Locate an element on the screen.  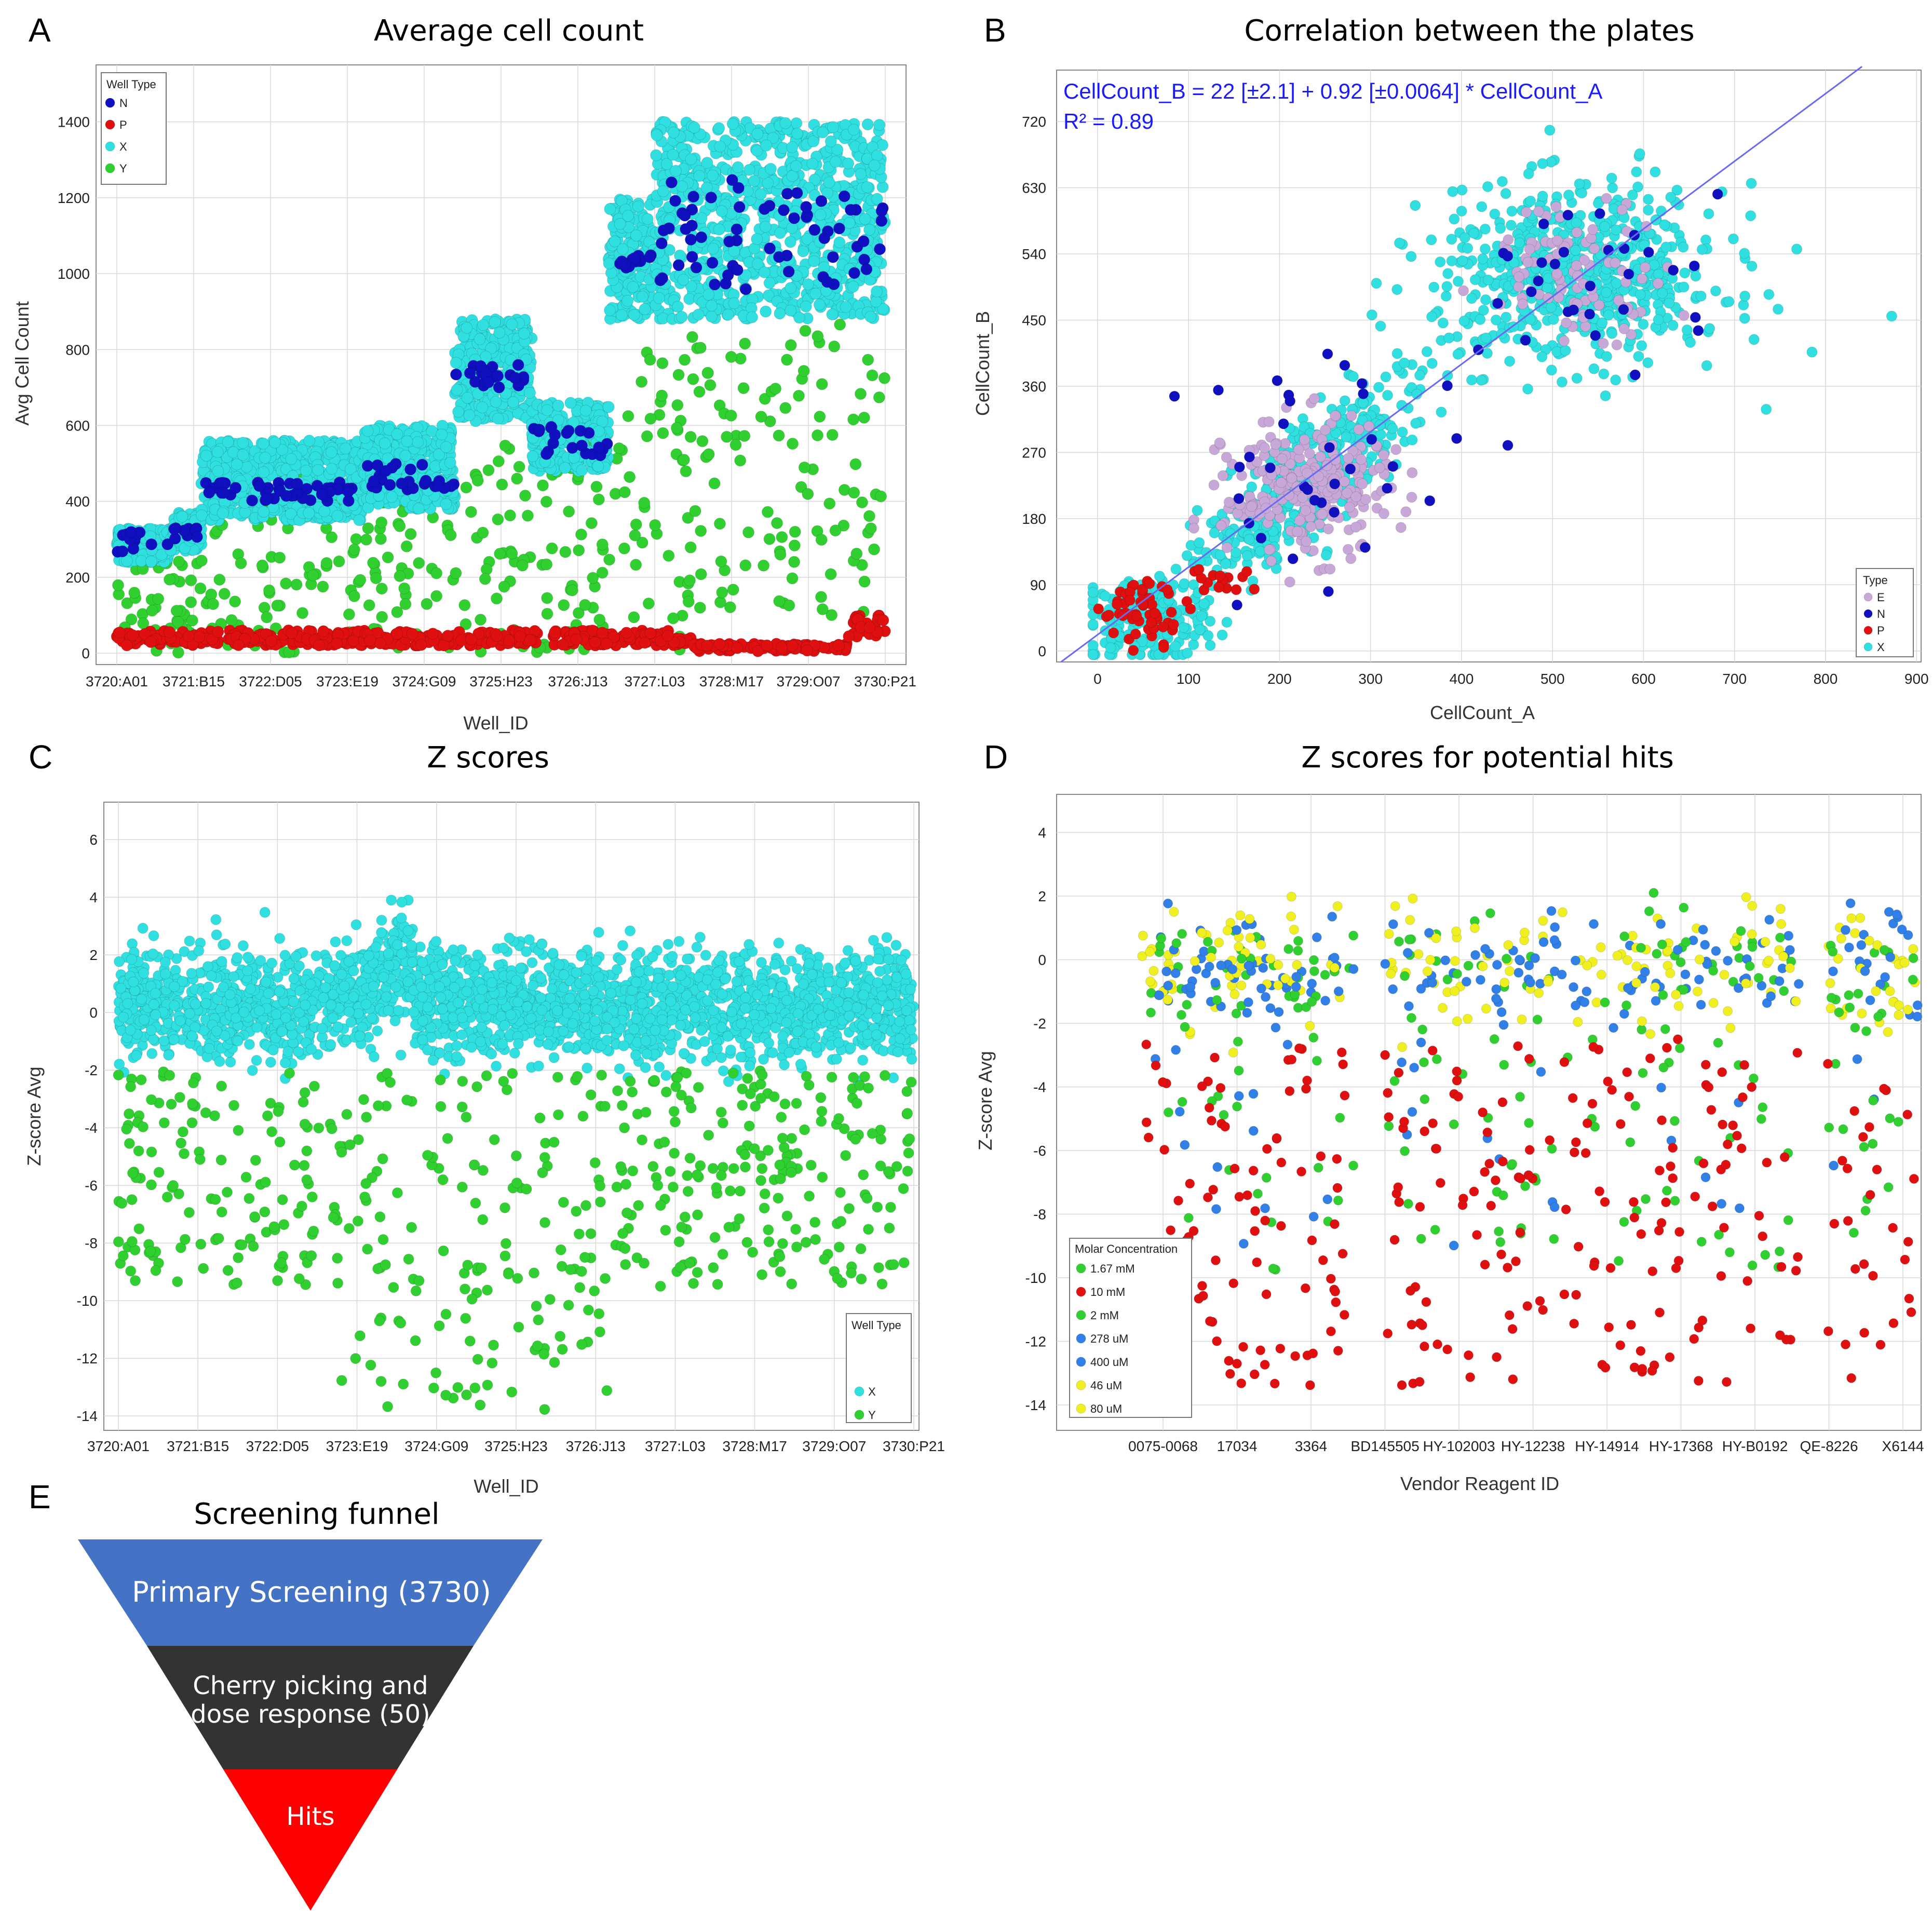
panel-a-x-axis-label: Well_ID is located at coordinates (496, 723).